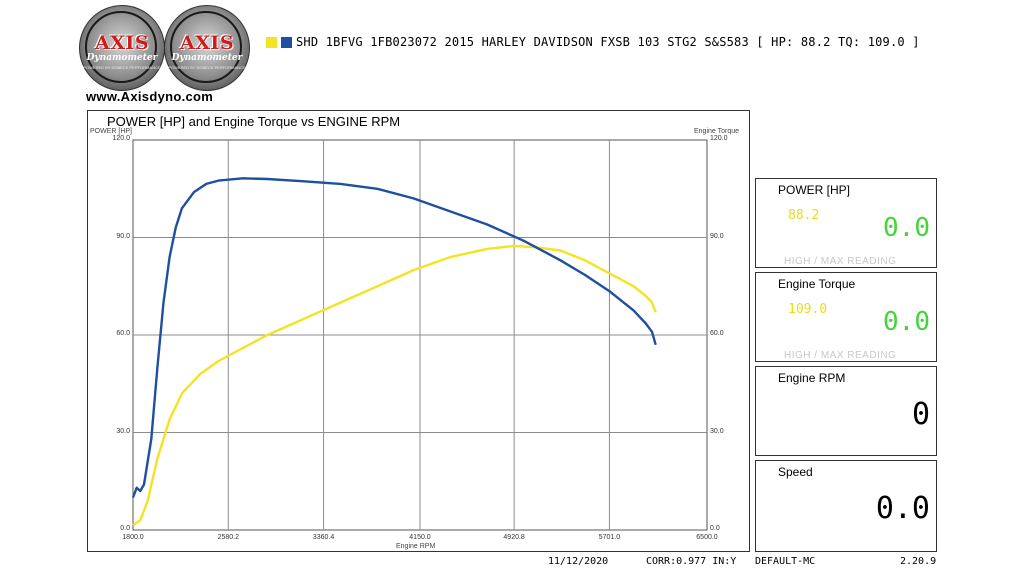 This screenshot has width=1024, height=576. Describe the element at coordinates (906, 322) in the screenshot. I see `torque-current-value: 0.0` at that location.